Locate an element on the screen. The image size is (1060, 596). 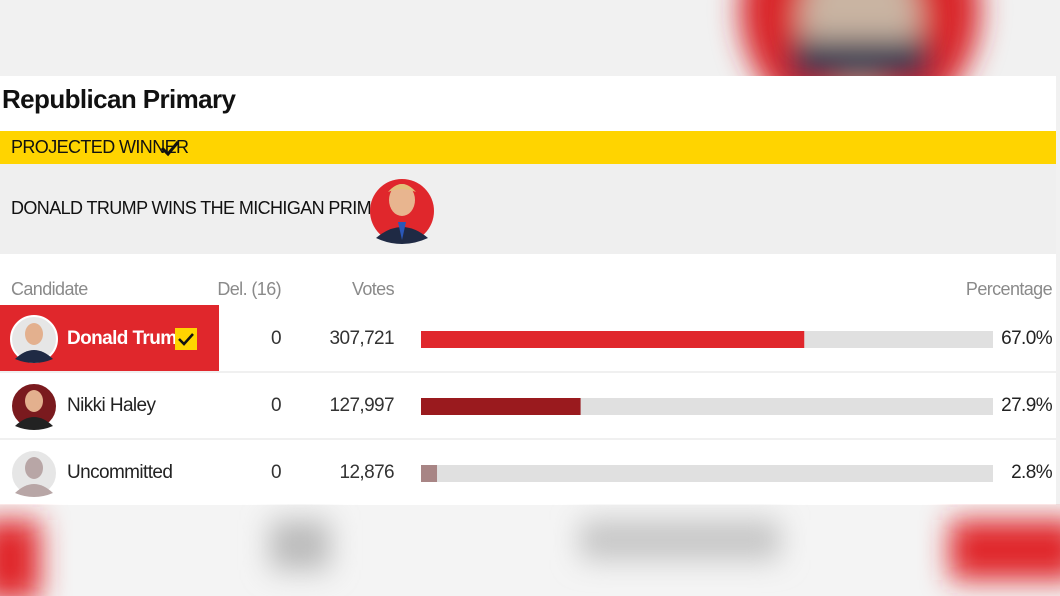
column-header: Votes is located at coordinates (373, 289).